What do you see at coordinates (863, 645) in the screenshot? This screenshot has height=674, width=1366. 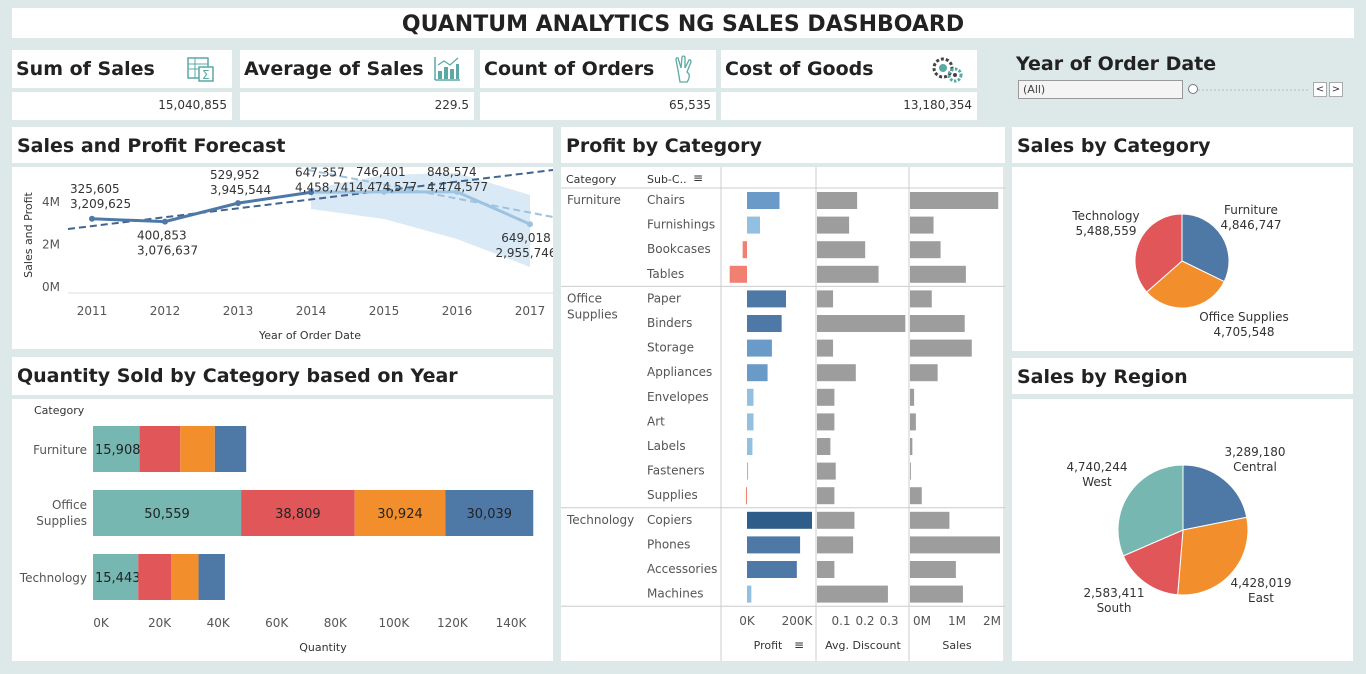 I see `discount-axis-label: Avg. Discount` at bounding box center [863, 645].